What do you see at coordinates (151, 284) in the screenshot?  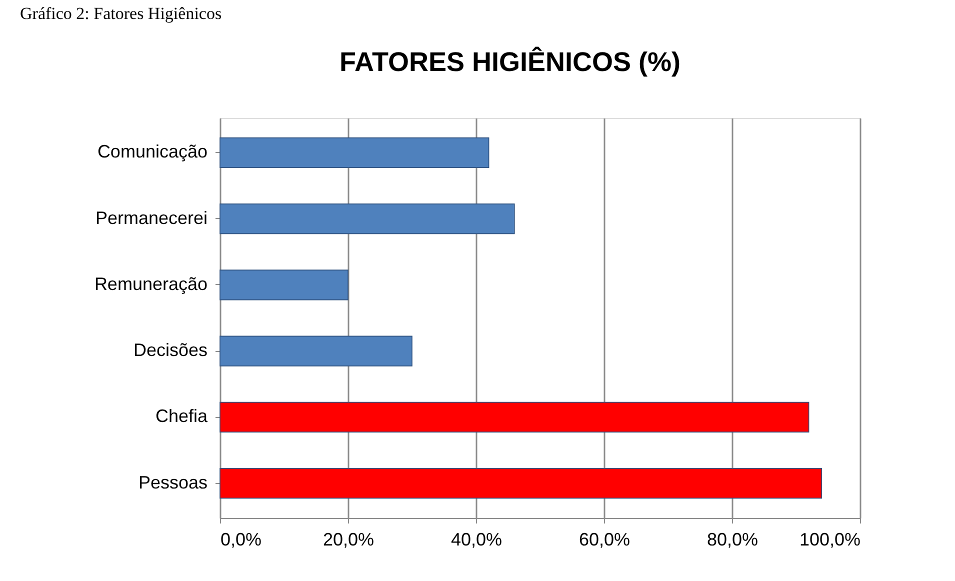 I see `y-tick-label: Remuneração` at bounding box center [151, 284].